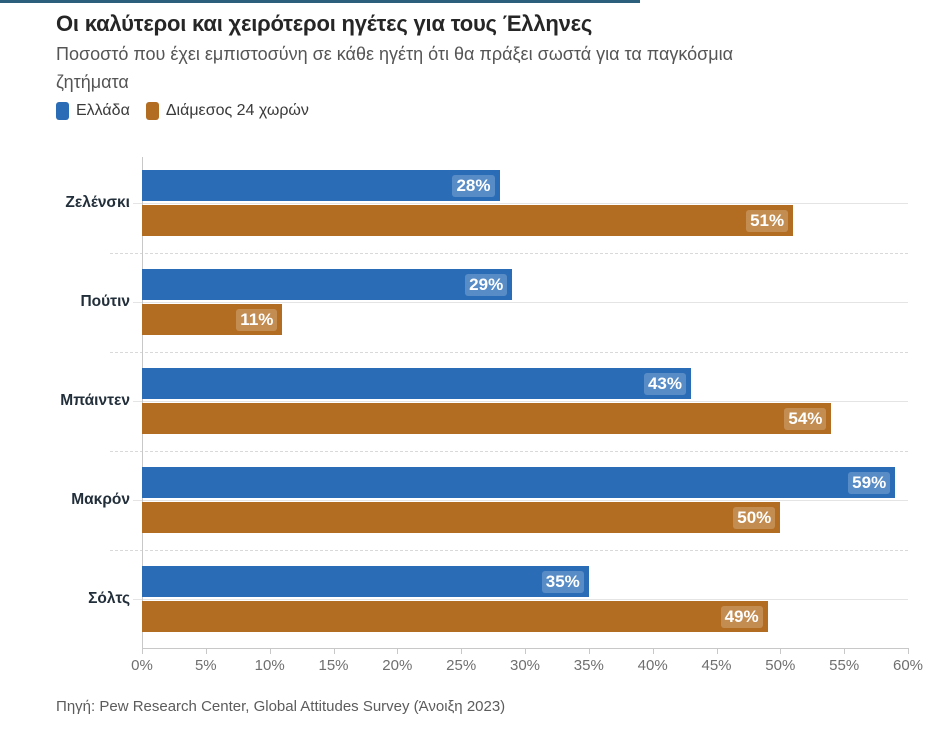 The width and height of the screenshot is (936, 740). Describe the element at coordinates (109, 598) in the screenshot. I see `category-label: Σόλτς` at that location.